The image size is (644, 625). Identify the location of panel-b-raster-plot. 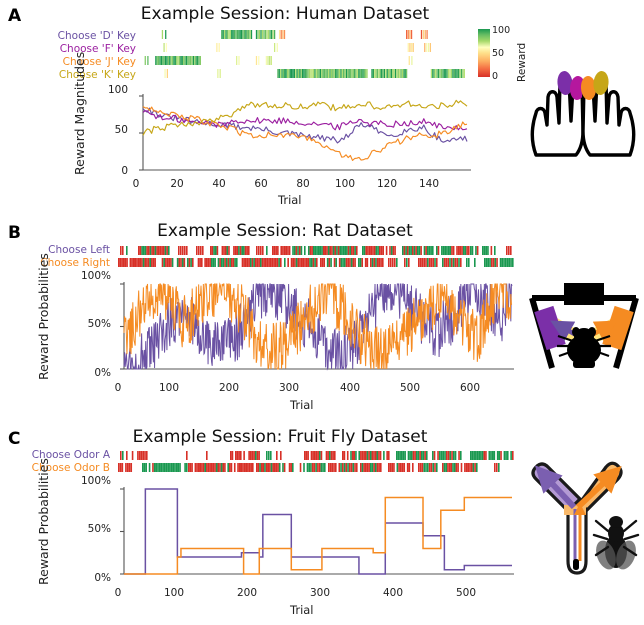
(316, 257).